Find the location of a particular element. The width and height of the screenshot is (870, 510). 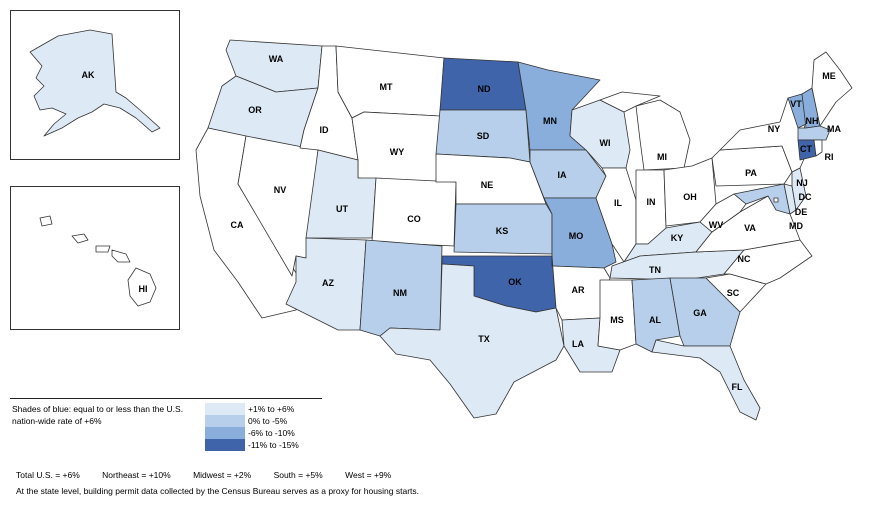

legend-label: -6% to -10% is located at coordinates (271, 433).